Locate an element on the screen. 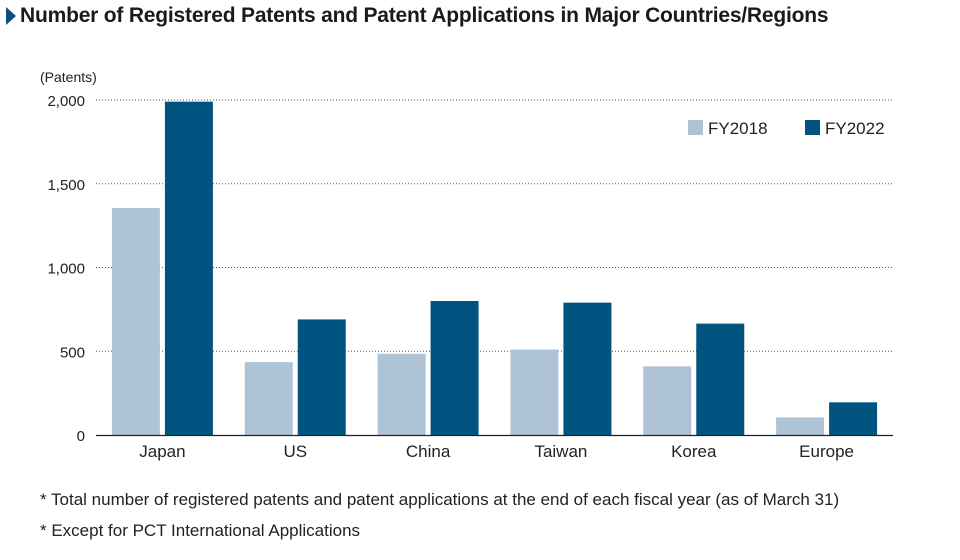  bar-fy2022-taiwan is located at coordinates (587, 368).